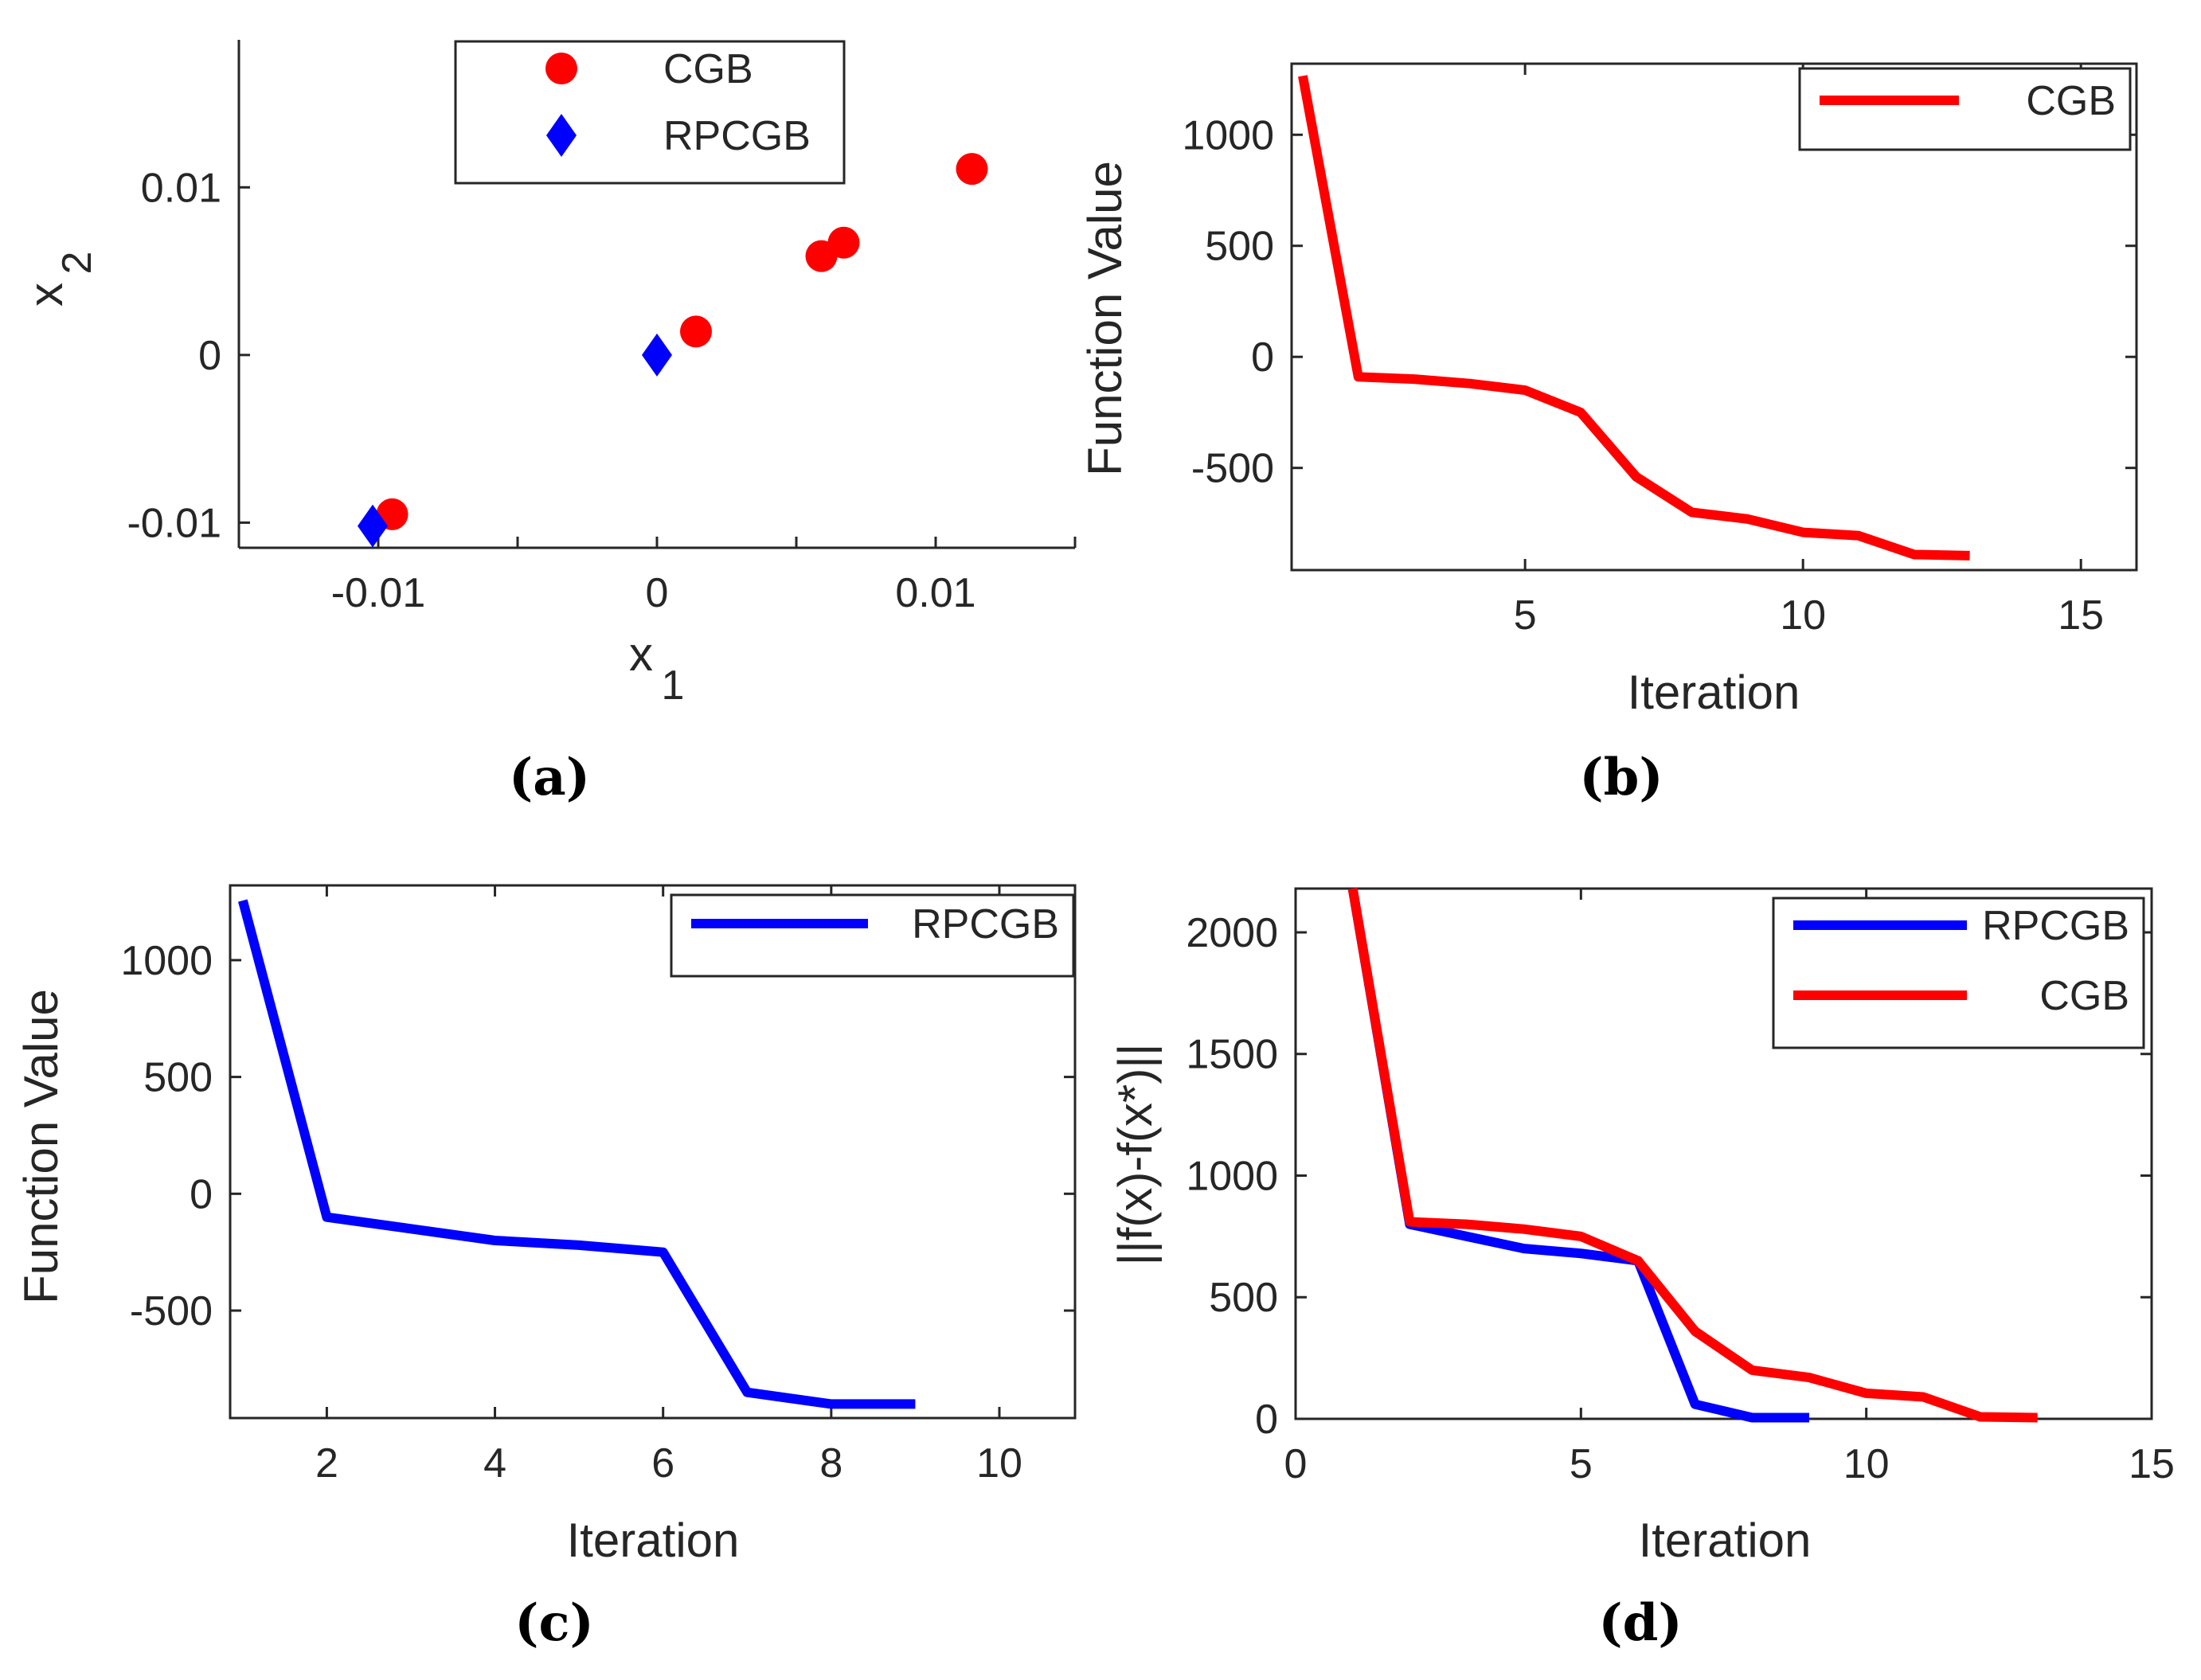  I want to click on x-tick-label: 6, so click(662, 1463).